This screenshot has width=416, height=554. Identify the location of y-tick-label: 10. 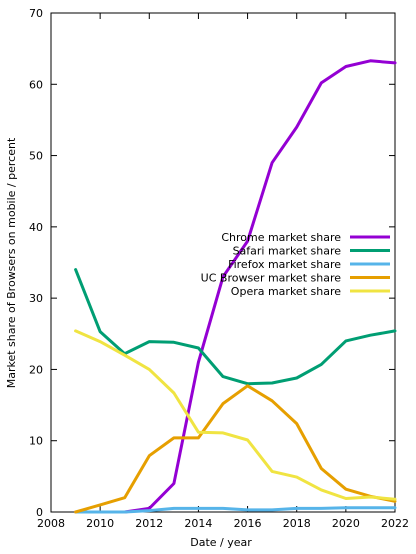
(36, 441).